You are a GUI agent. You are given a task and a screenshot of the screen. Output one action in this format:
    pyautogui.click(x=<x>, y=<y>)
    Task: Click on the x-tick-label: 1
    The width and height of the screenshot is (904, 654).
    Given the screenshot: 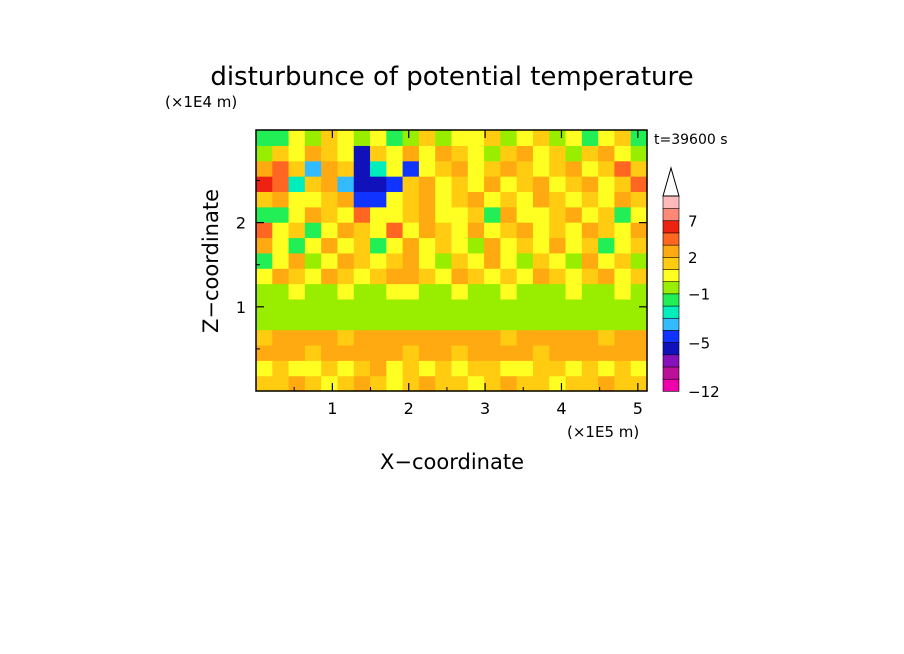 What is the action you would take?
    pyautogui.click(x=332, y=408)
    